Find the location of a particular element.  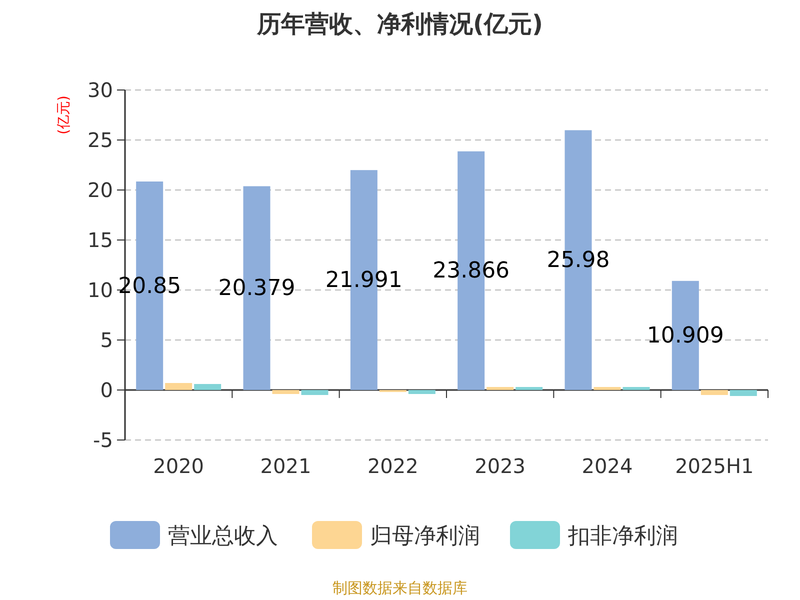

data-label: 25.98 is located at coordinates (578, 261).